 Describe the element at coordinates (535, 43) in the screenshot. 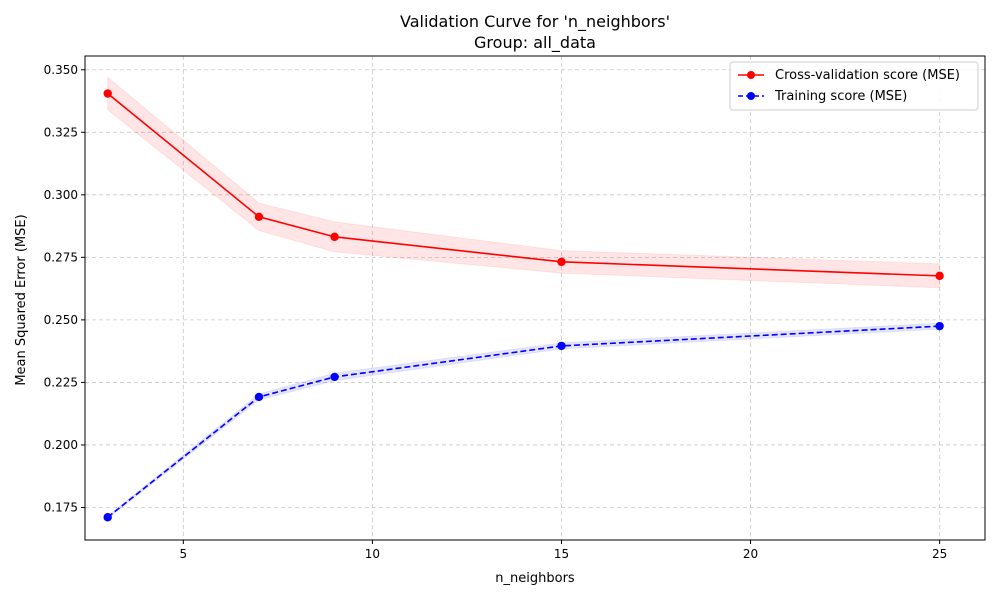

I see `chart-subtitle: Group: all_data` at that location.